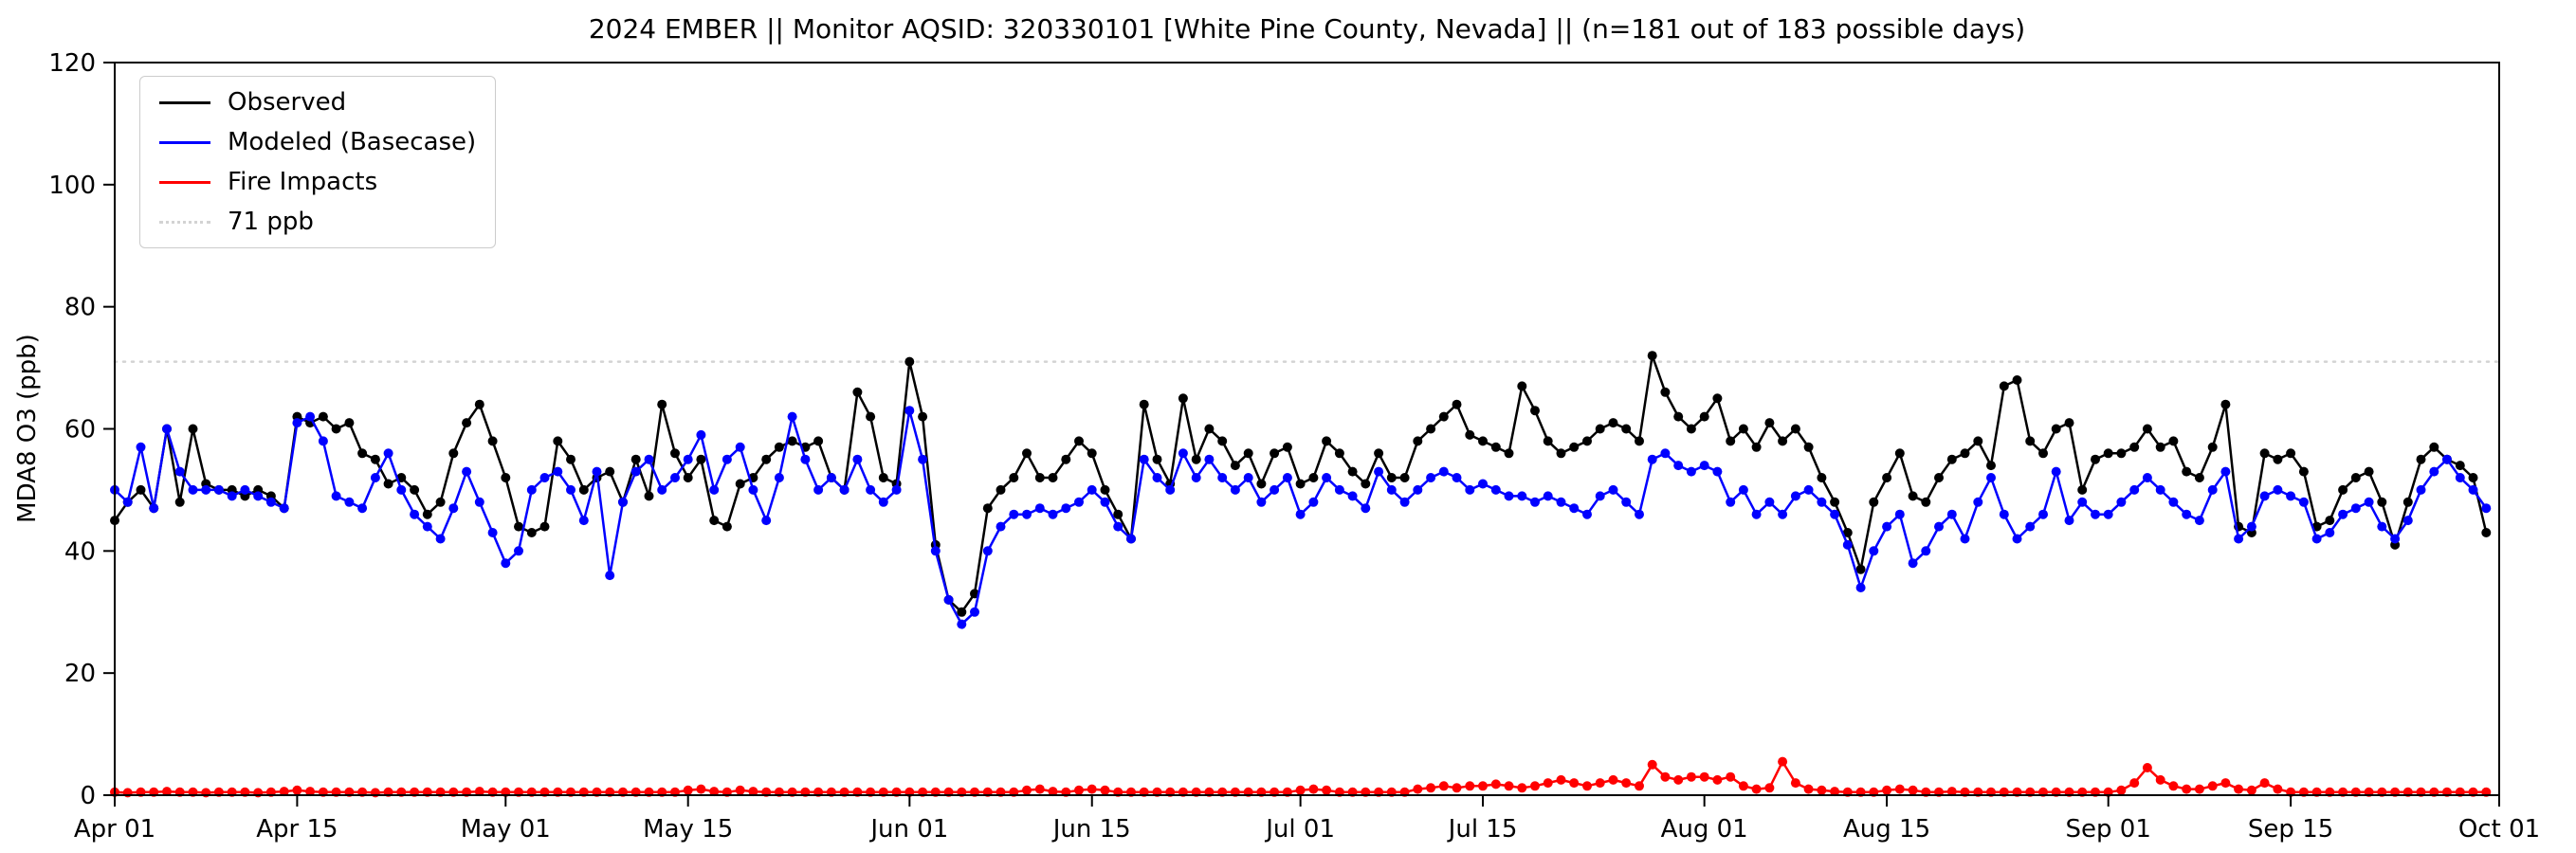 This screenshot has height=853, width=2576. Describe the element at coordinates (688, 829) in the screenshot. I see `svg-text: May 15` at that location.